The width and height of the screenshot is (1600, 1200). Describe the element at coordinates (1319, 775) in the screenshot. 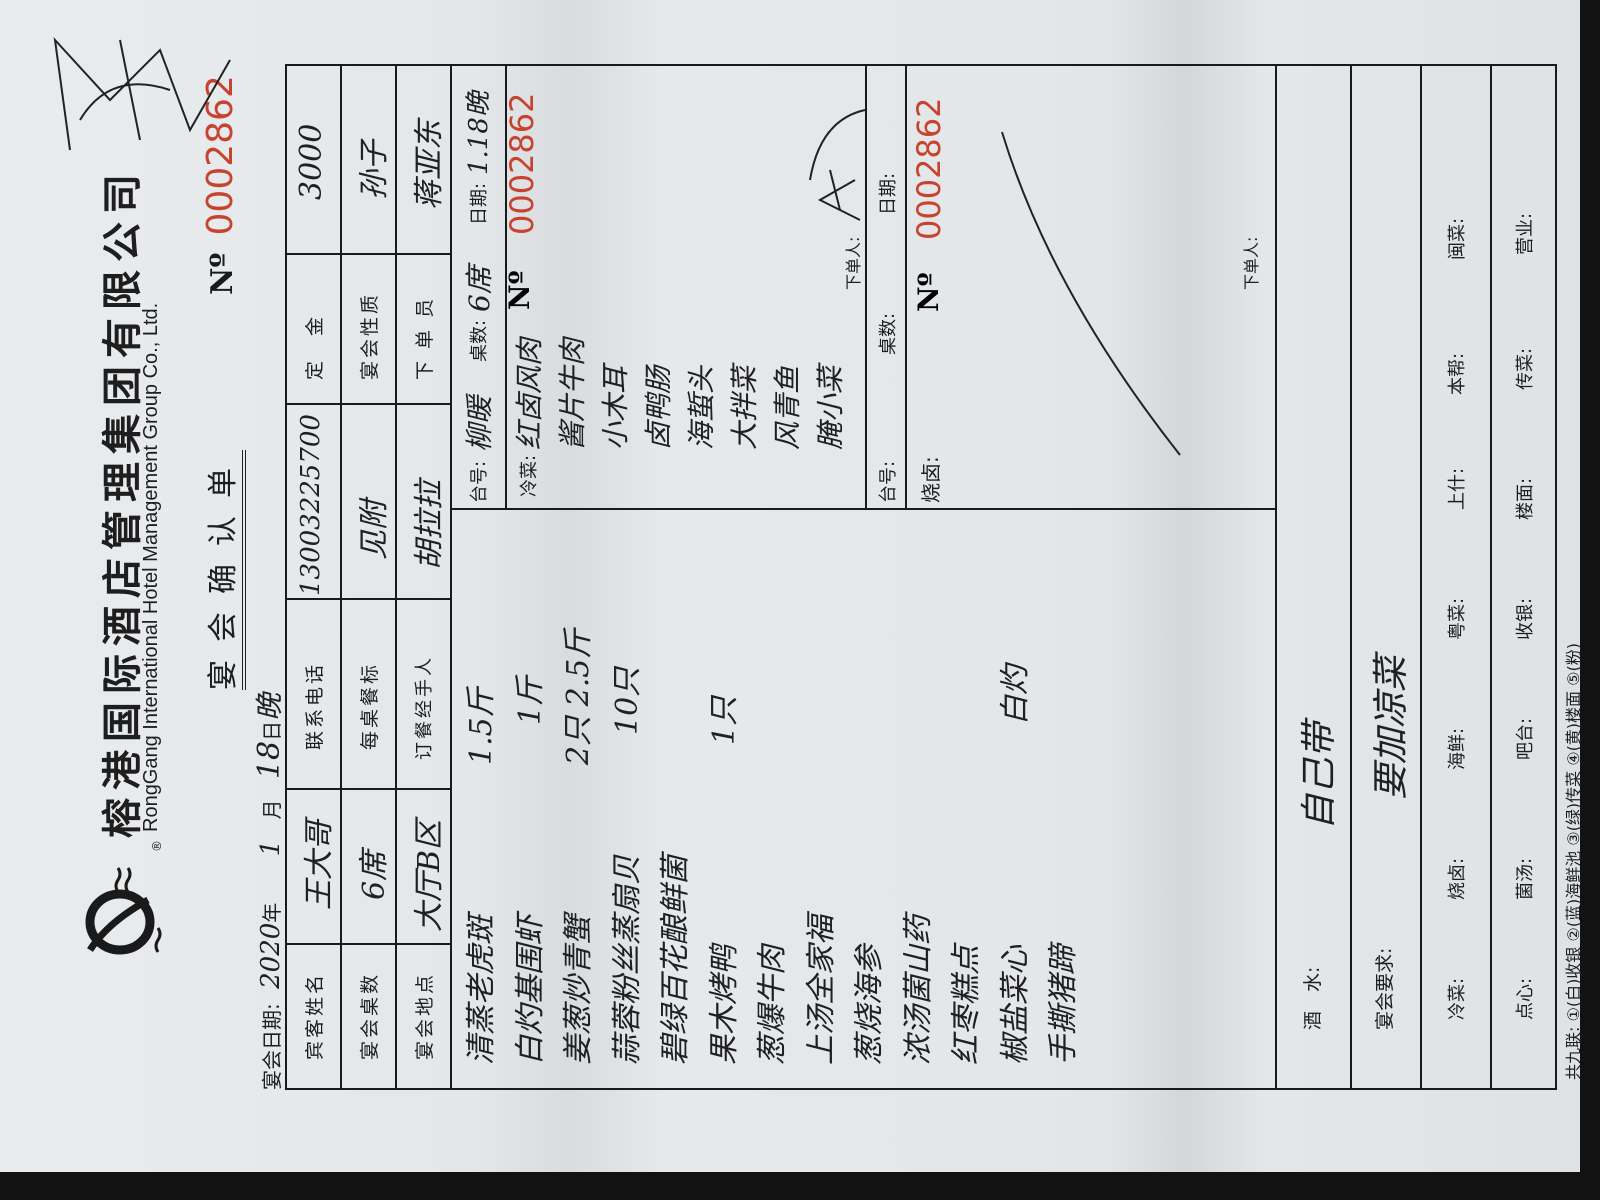

I see `drinks-value: 自己带` at that location.